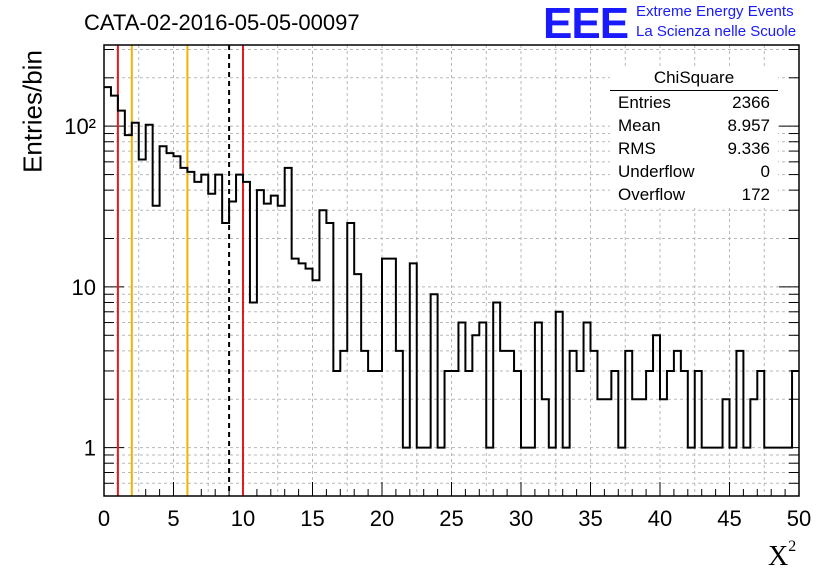  What do you see at coordinates (84, 287) in the screenshot?
I see `y-tick-label: 10` at bounding box center [84, 287].